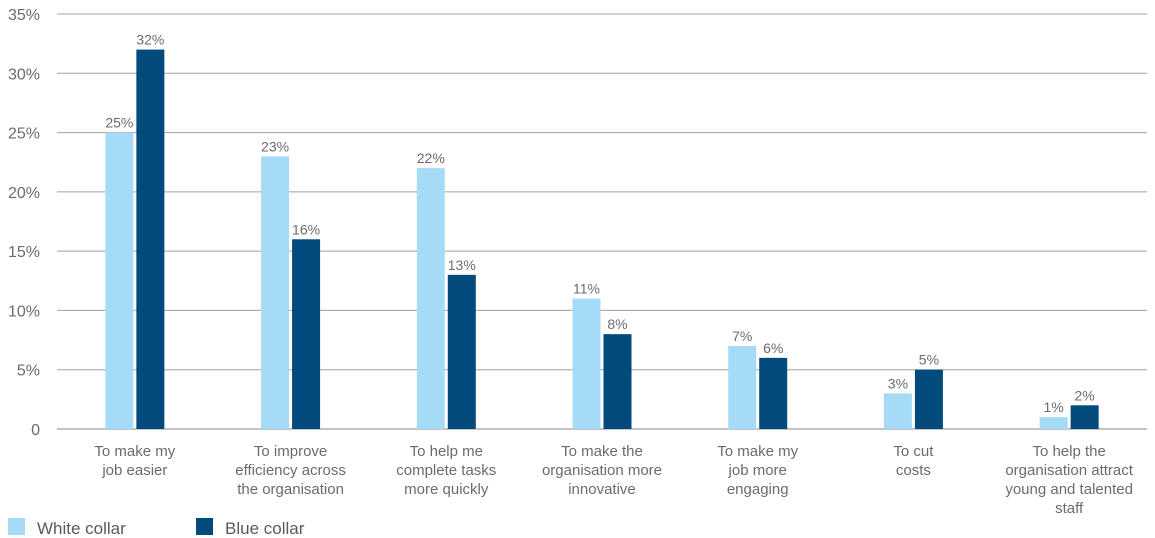 The image size is (1155, 538). Describe the element at coordinates (773, 348) in the screenshot. I see `data-label: 6%` at that location.